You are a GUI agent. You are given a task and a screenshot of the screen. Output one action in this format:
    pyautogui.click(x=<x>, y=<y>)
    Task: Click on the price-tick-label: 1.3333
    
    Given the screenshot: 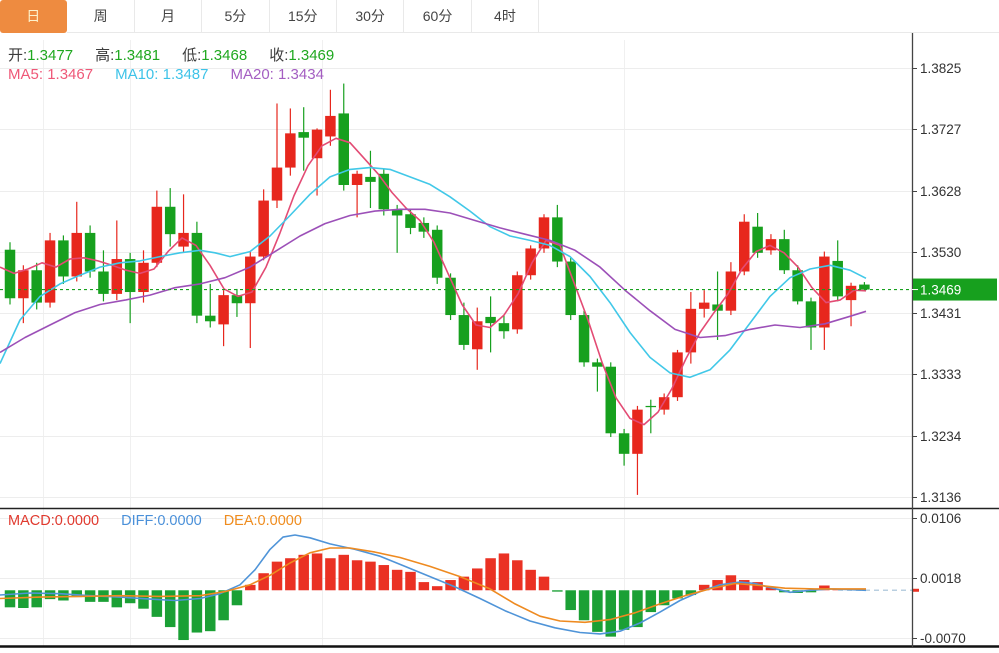 What is the action you would take?
    pyautogui.click(x=940, y=374)
    